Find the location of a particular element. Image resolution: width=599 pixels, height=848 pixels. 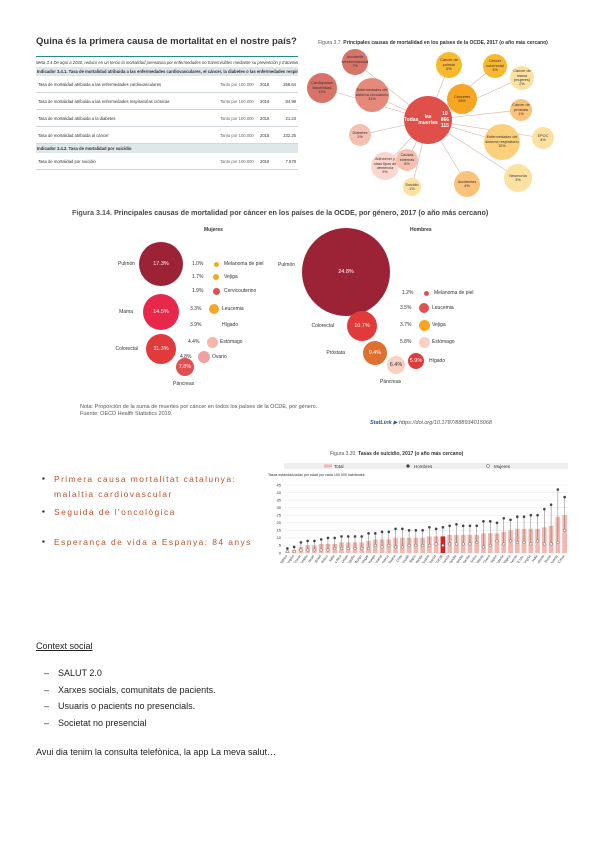

x-tick-label: Irlanda is located at coordinates (418, 558).